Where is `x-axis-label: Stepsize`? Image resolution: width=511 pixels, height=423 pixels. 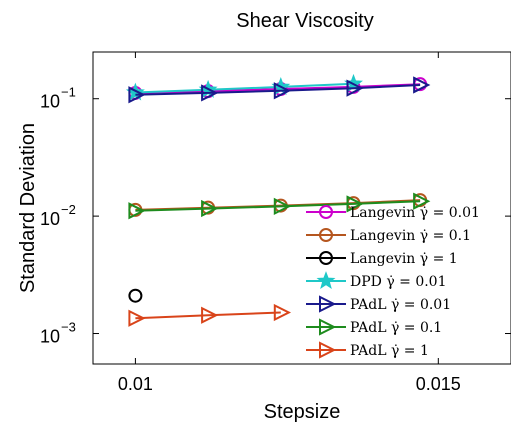
x-axis-label: Stepsize is located at coordinates (302, 412).